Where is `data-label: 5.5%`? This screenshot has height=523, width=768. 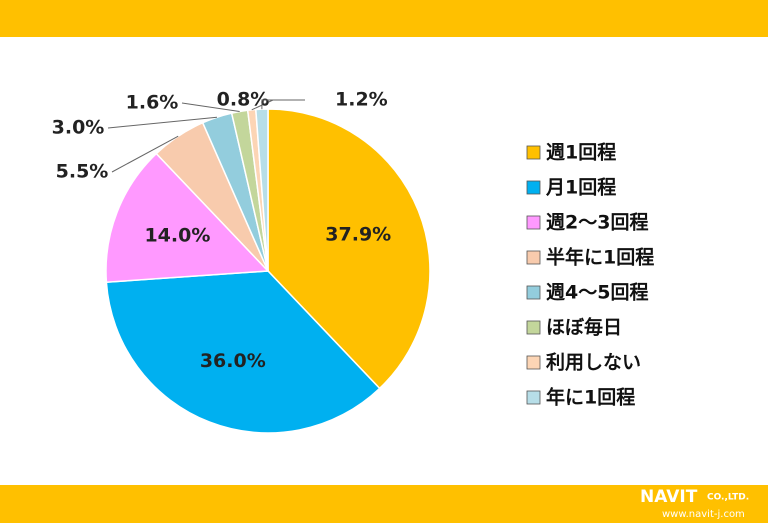
data-label: 5.5% is located at coordinates (82, 172).